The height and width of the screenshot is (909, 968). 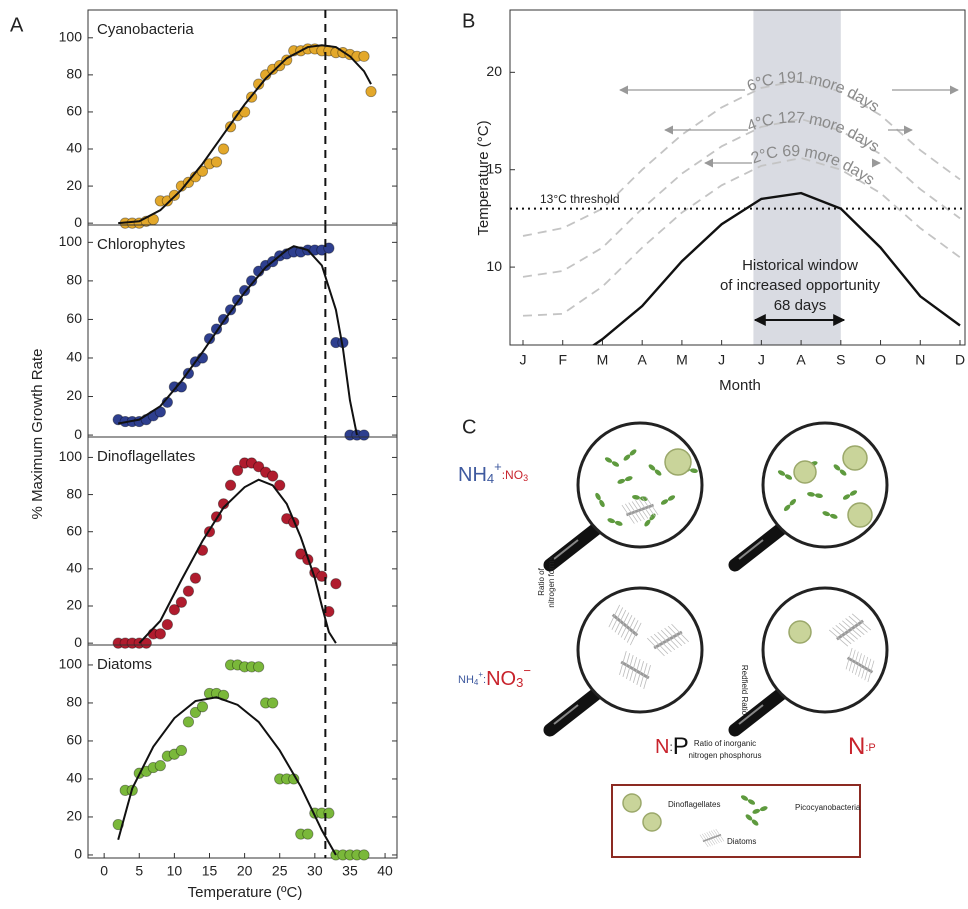 I want to click on fit-curve, so click(x=237, y=561).